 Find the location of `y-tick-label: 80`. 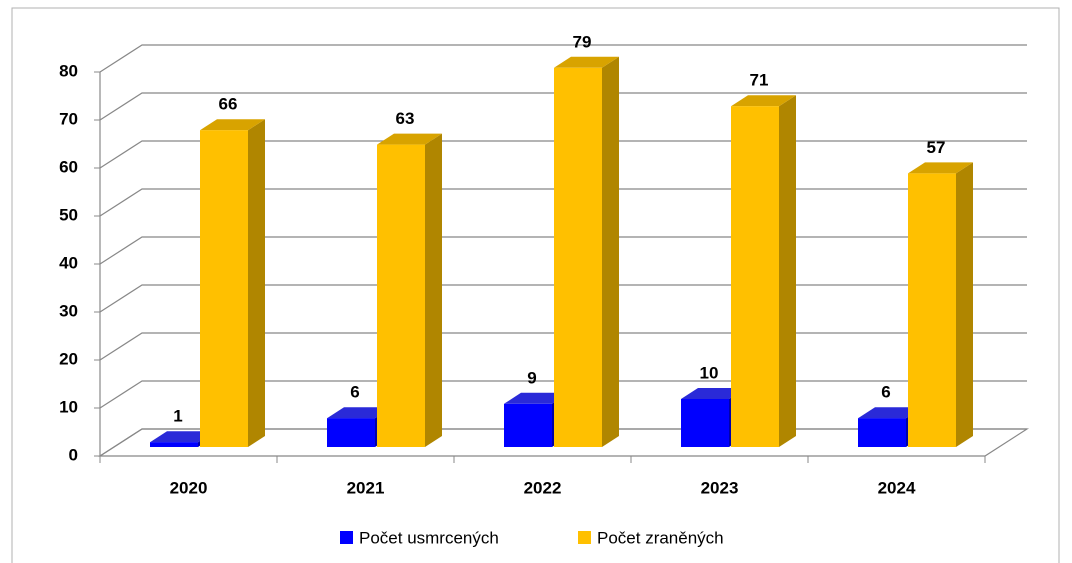

y-tick-label: 80 is located at coordinates (68, 70).